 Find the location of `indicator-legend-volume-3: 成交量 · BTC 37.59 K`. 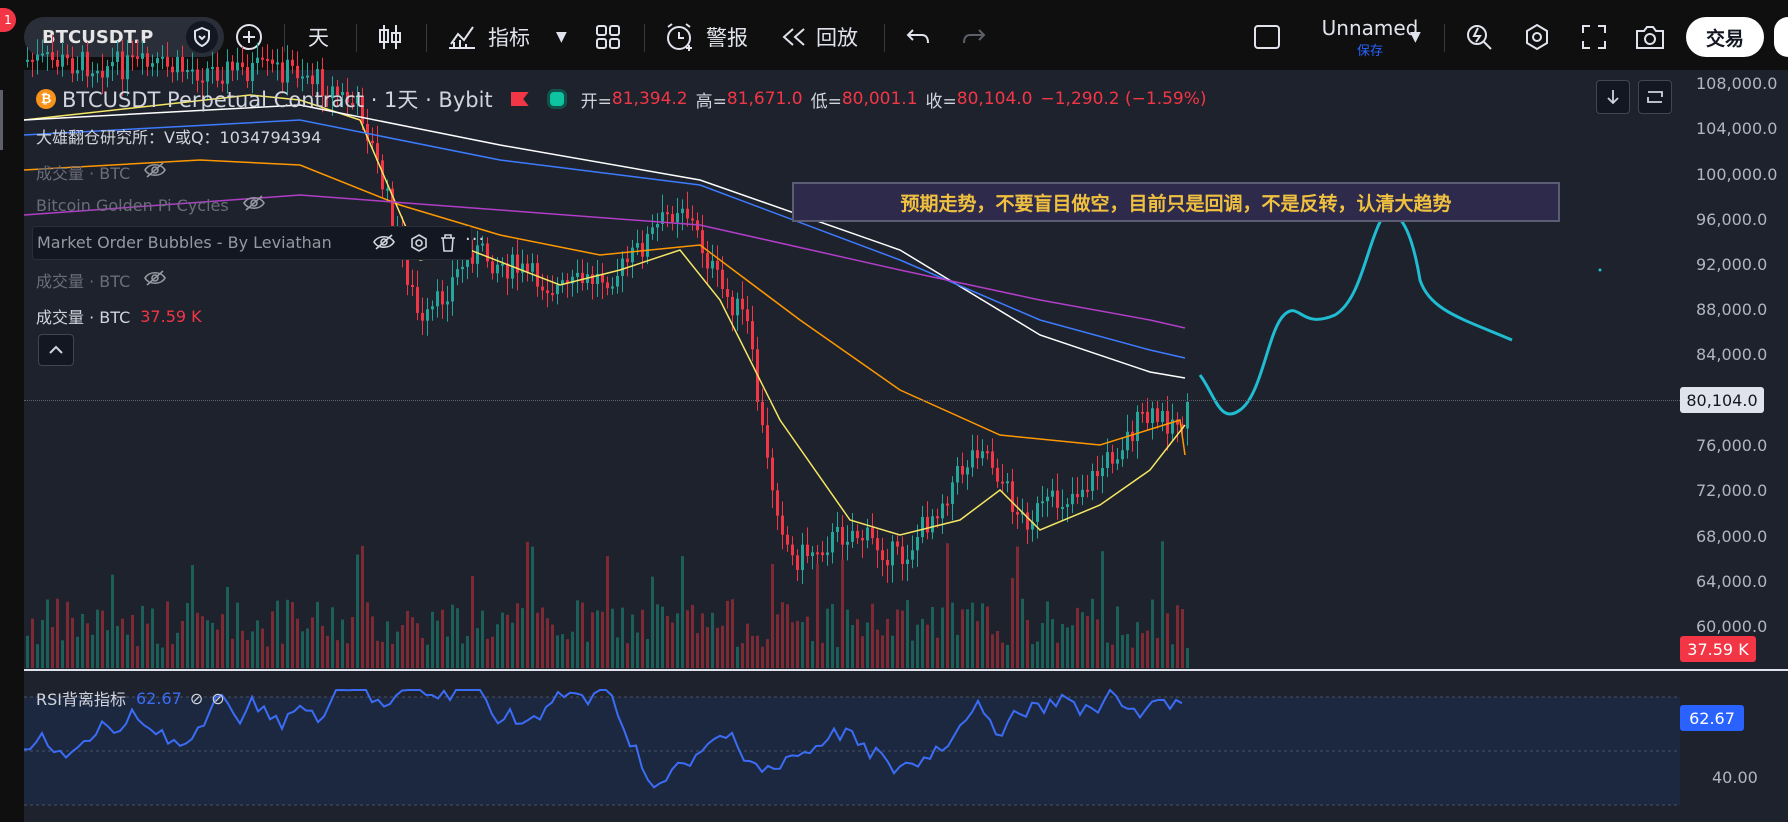

indicator-legend-volume-3: 成交量 · BTC 37.59 K is located at coordinates (119, 317).